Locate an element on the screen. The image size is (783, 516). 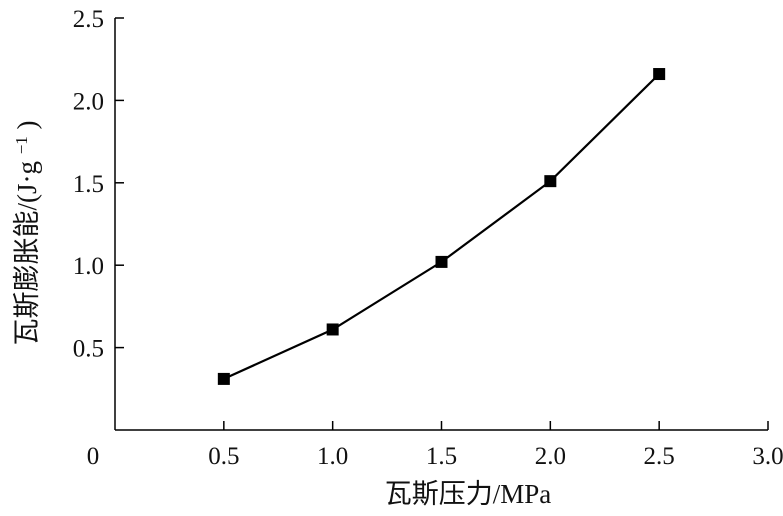
y-axis-ticks: 0.5 1.0 1.5 2.0 2.5 is located at coordinates (98, 184).